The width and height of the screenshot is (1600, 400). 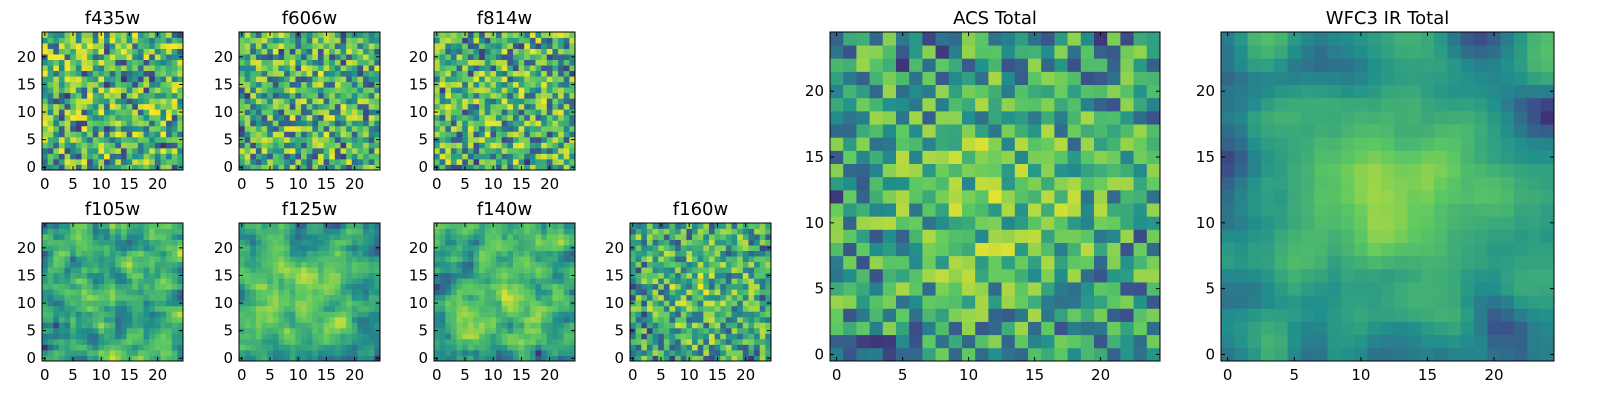 I want to click on x-tick-label: 20, so click(x=549, y=184).